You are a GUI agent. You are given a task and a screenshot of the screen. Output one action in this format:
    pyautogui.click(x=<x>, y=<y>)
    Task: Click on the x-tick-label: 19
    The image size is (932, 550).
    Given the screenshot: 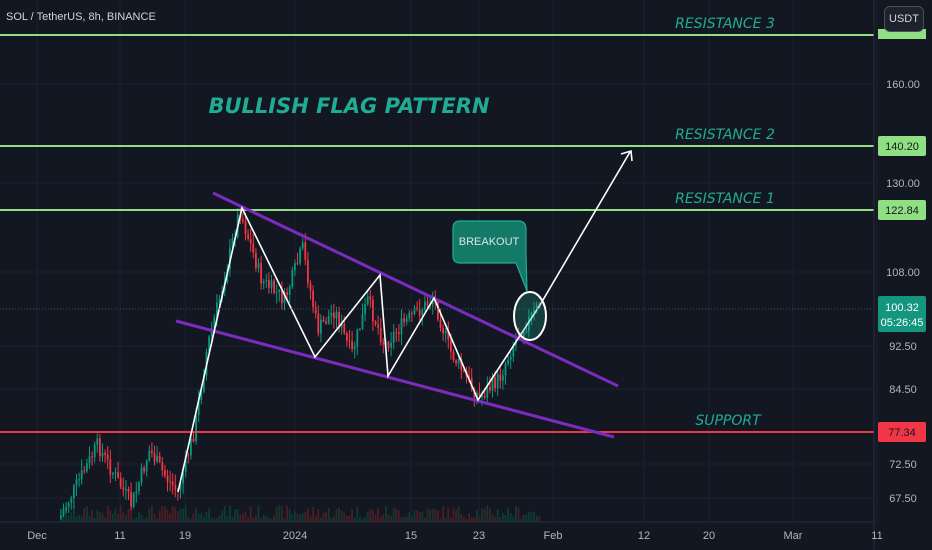 What is the action you would take?
    pyautogui.click(x=185, y=536)
    